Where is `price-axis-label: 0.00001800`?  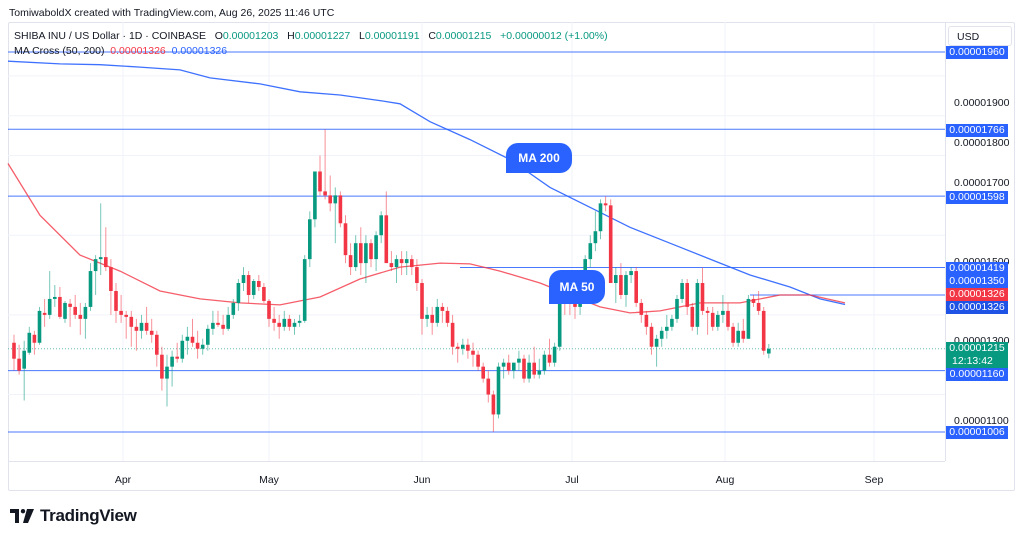 price-axis-label: 0.00001800 is located at coordinates (982, 143).